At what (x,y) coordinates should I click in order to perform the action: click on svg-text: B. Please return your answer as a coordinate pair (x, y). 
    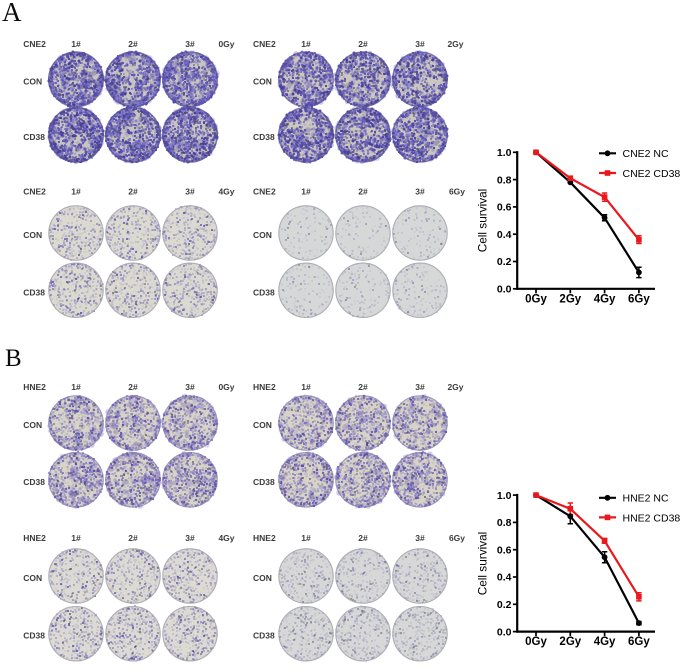
    Looking at the image, I should click on (13, 358).